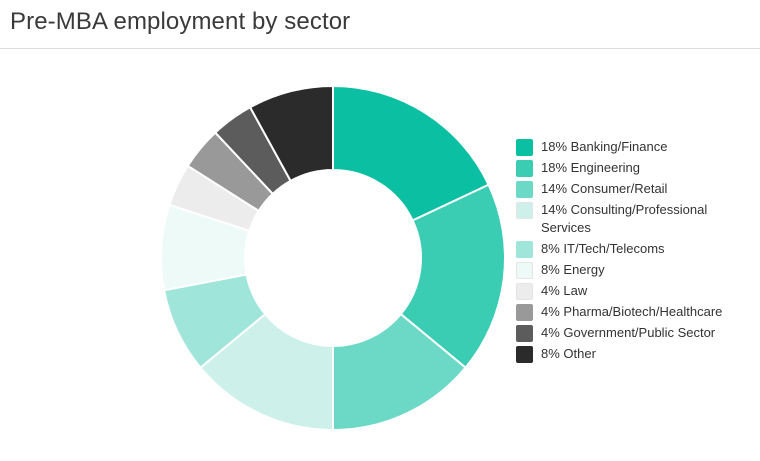  Describe the element at coordinates (624, 218) in the screenshot. I see `legend-label: 14% Consulting/Professional Services` at that location.